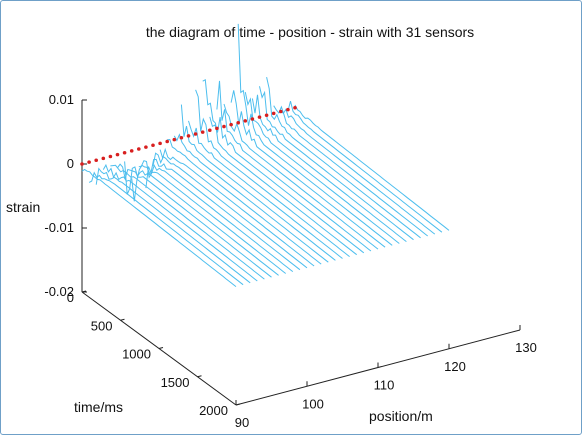  What do you see at coordinates (23, 207) in the screenshot?
I see `z-axis-label: strain` at bounding box center [23, 207].